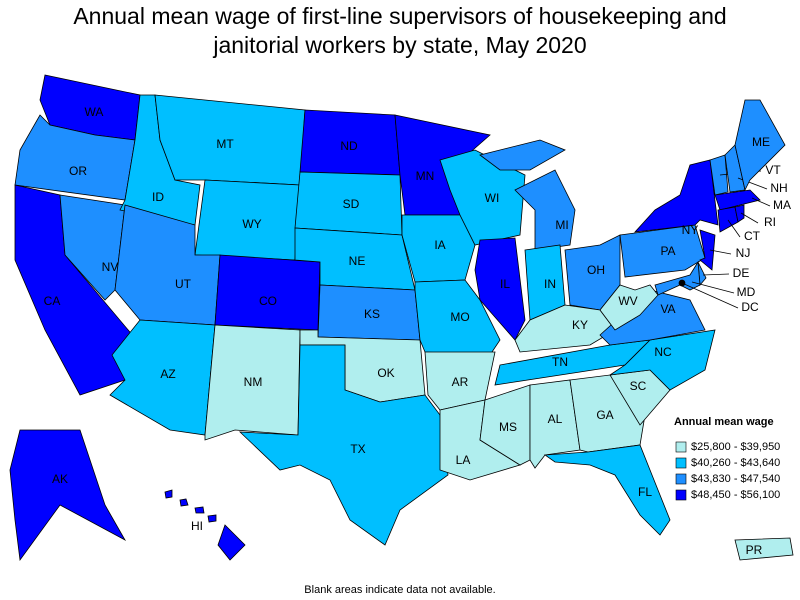 This screenshot has width=800, height=600. Describe the element at coordinates (372, 314) in the screenshot. I see `state-label: KS` at that location.